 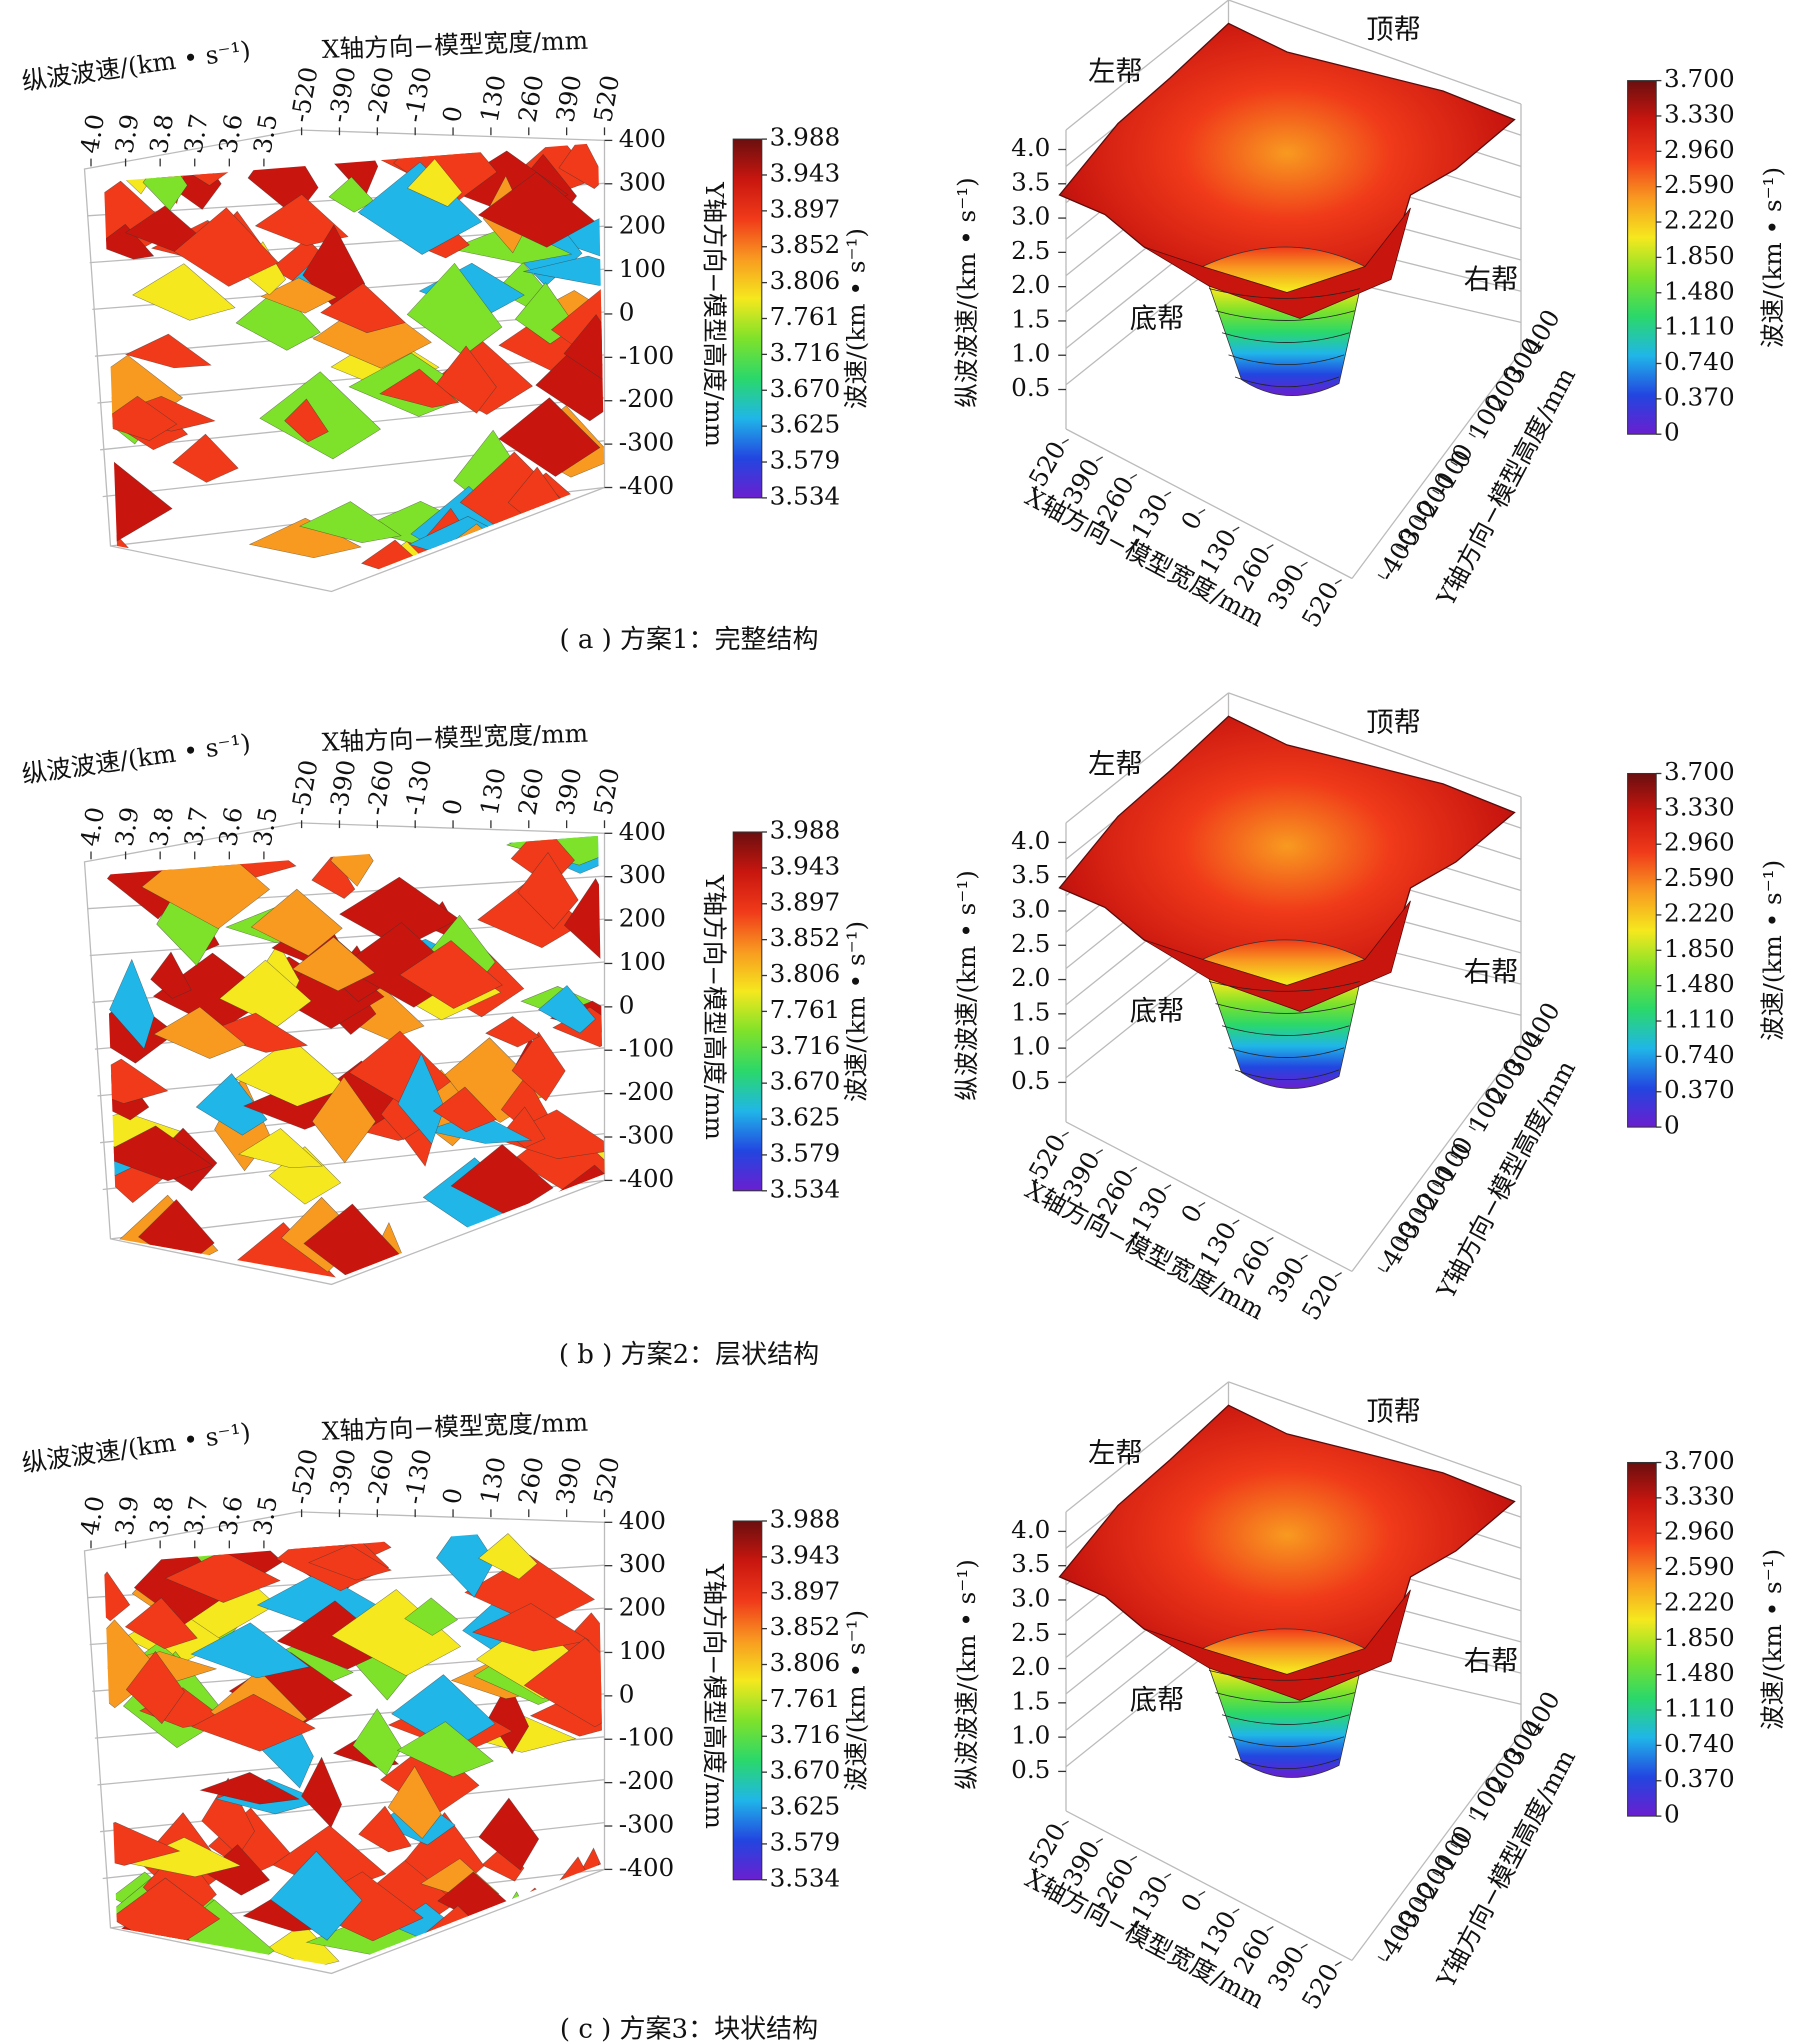 I want to click on y-tick-label: 0, so click(x=627, y=311).